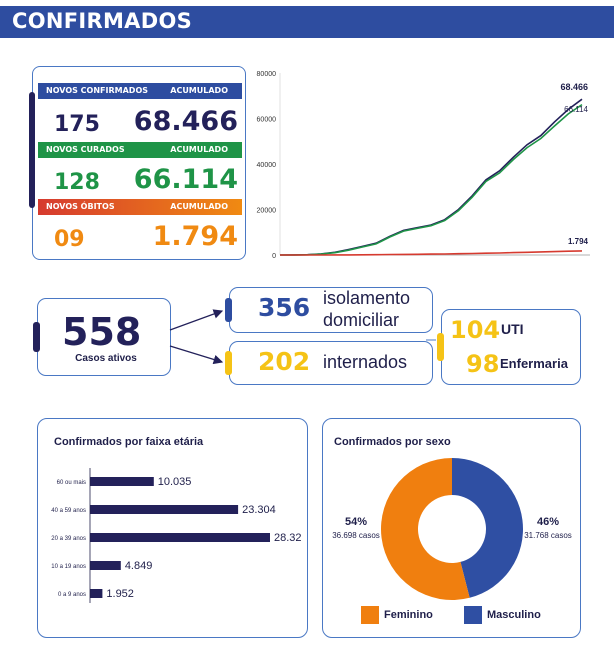  What do you see at coordinates (77, 124) in the screenshot?
I see `confirmed-new-value: 175` at bounding box center [77, 124].